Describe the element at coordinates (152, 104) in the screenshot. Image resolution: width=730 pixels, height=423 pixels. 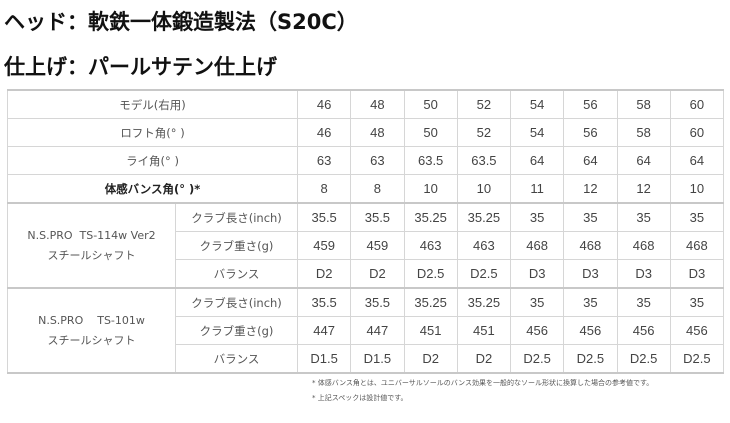
I see `row-label: モデル(右用)` at that location.